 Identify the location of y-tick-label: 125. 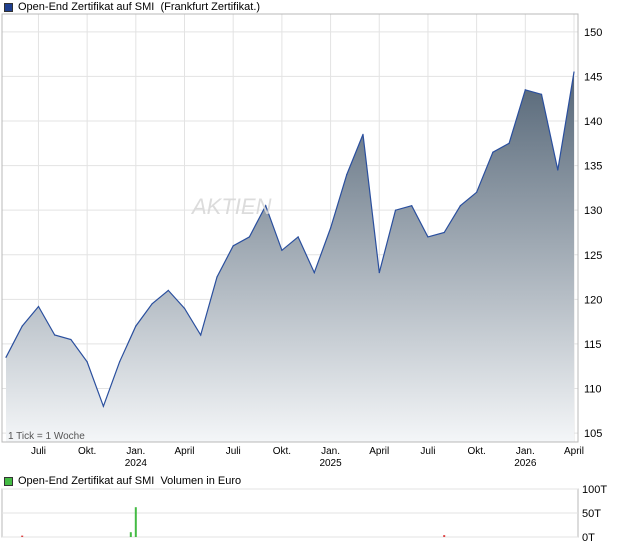
(593, 256).